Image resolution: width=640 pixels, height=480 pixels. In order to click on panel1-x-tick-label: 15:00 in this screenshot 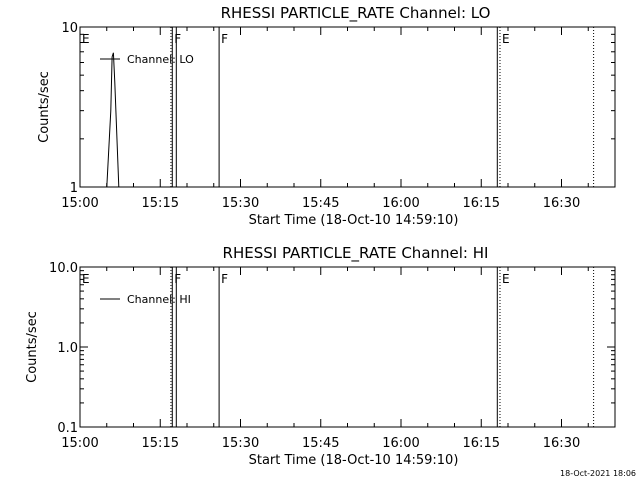, I will do `click(79, 203)`.